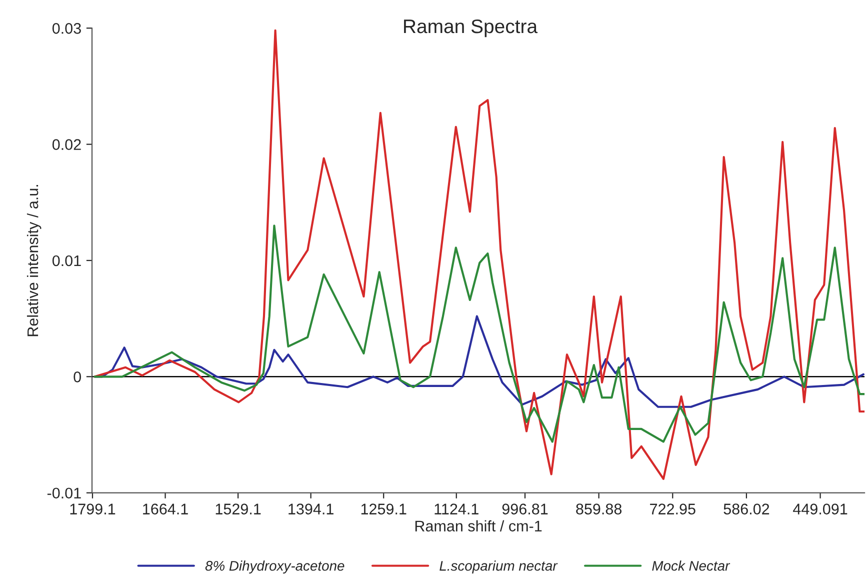  I want to click on y-tick-label: 0, so click(77, 377).